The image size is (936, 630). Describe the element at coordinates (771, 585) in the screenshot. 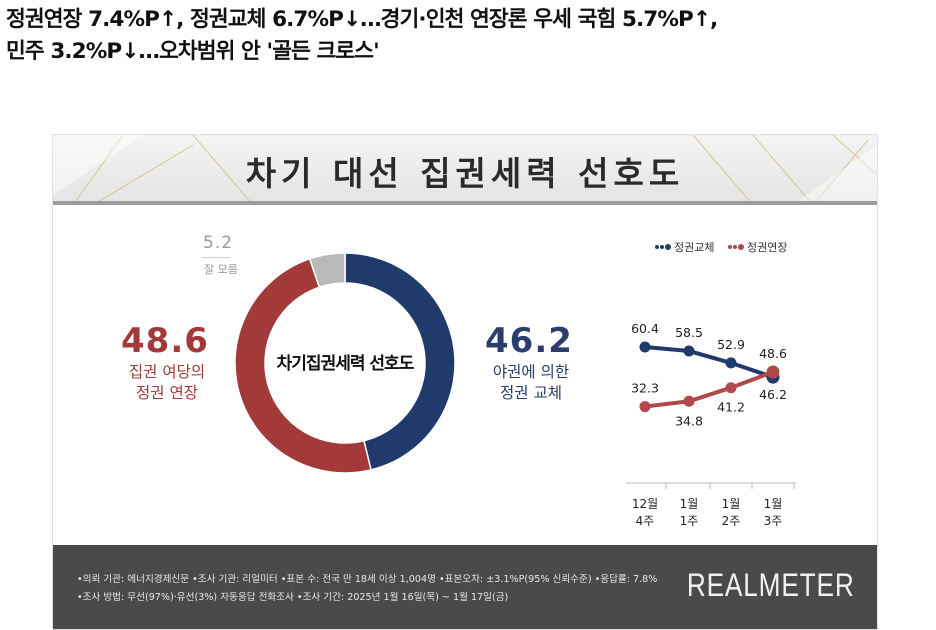

I see `brand-logo: REALMETER` at that location.